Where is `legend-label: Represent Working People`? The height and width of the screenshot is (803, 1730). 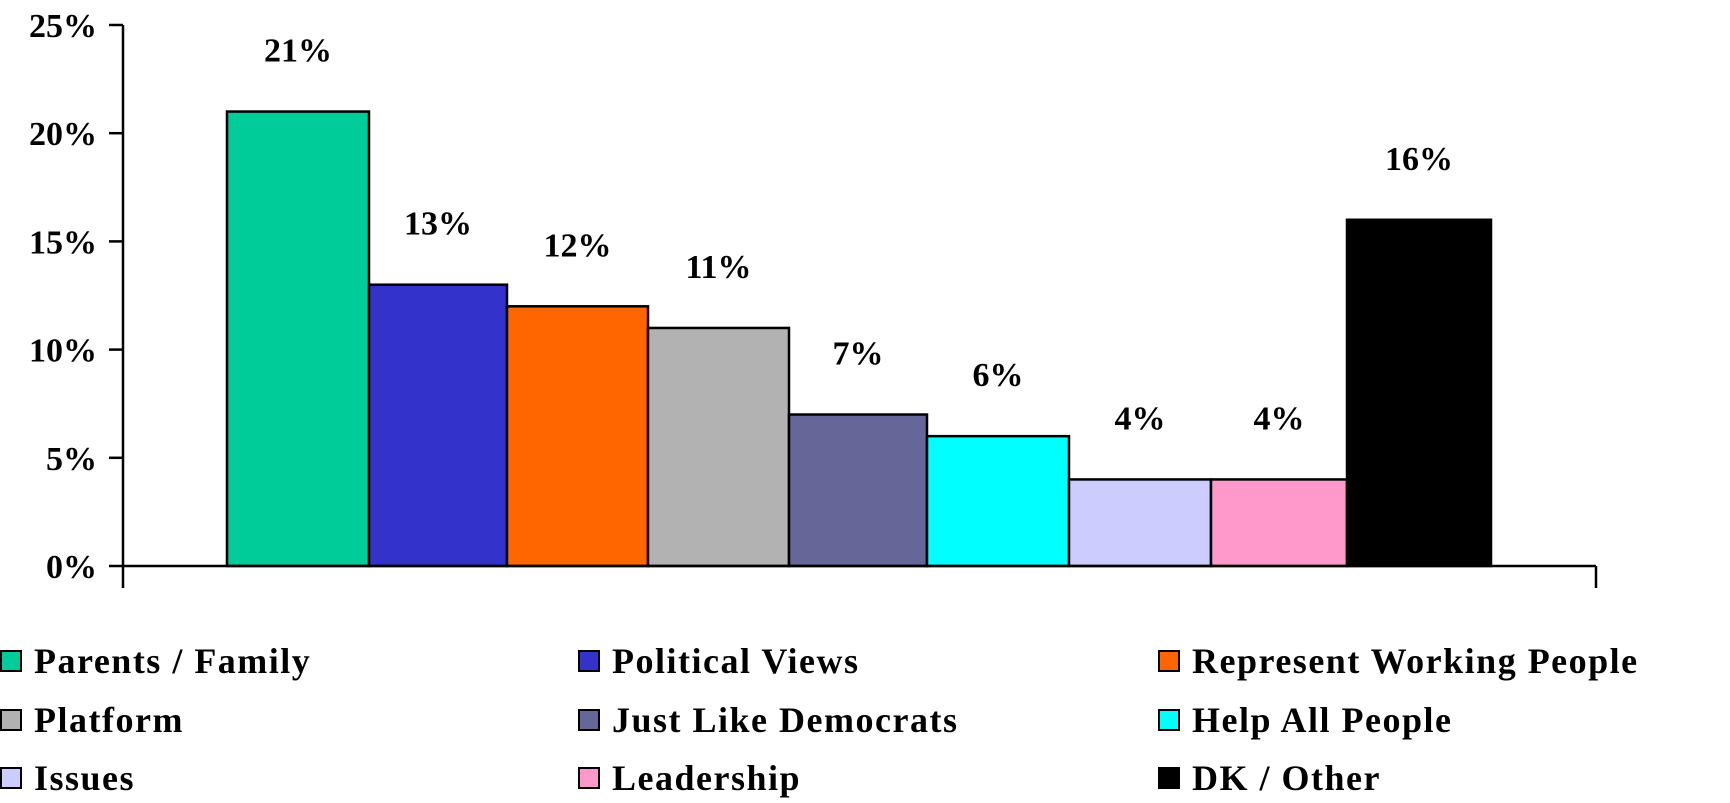 legend-label: Represent Working People is located at coordinates (1415, 661).